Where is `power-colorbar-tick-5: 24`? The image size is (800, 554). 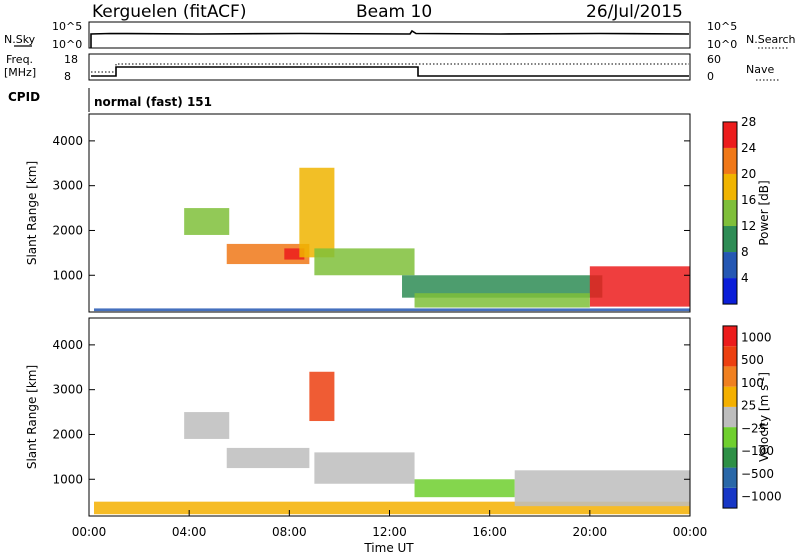 power-colorbar-tick-5: 24 is located at coordinates (748, 148).